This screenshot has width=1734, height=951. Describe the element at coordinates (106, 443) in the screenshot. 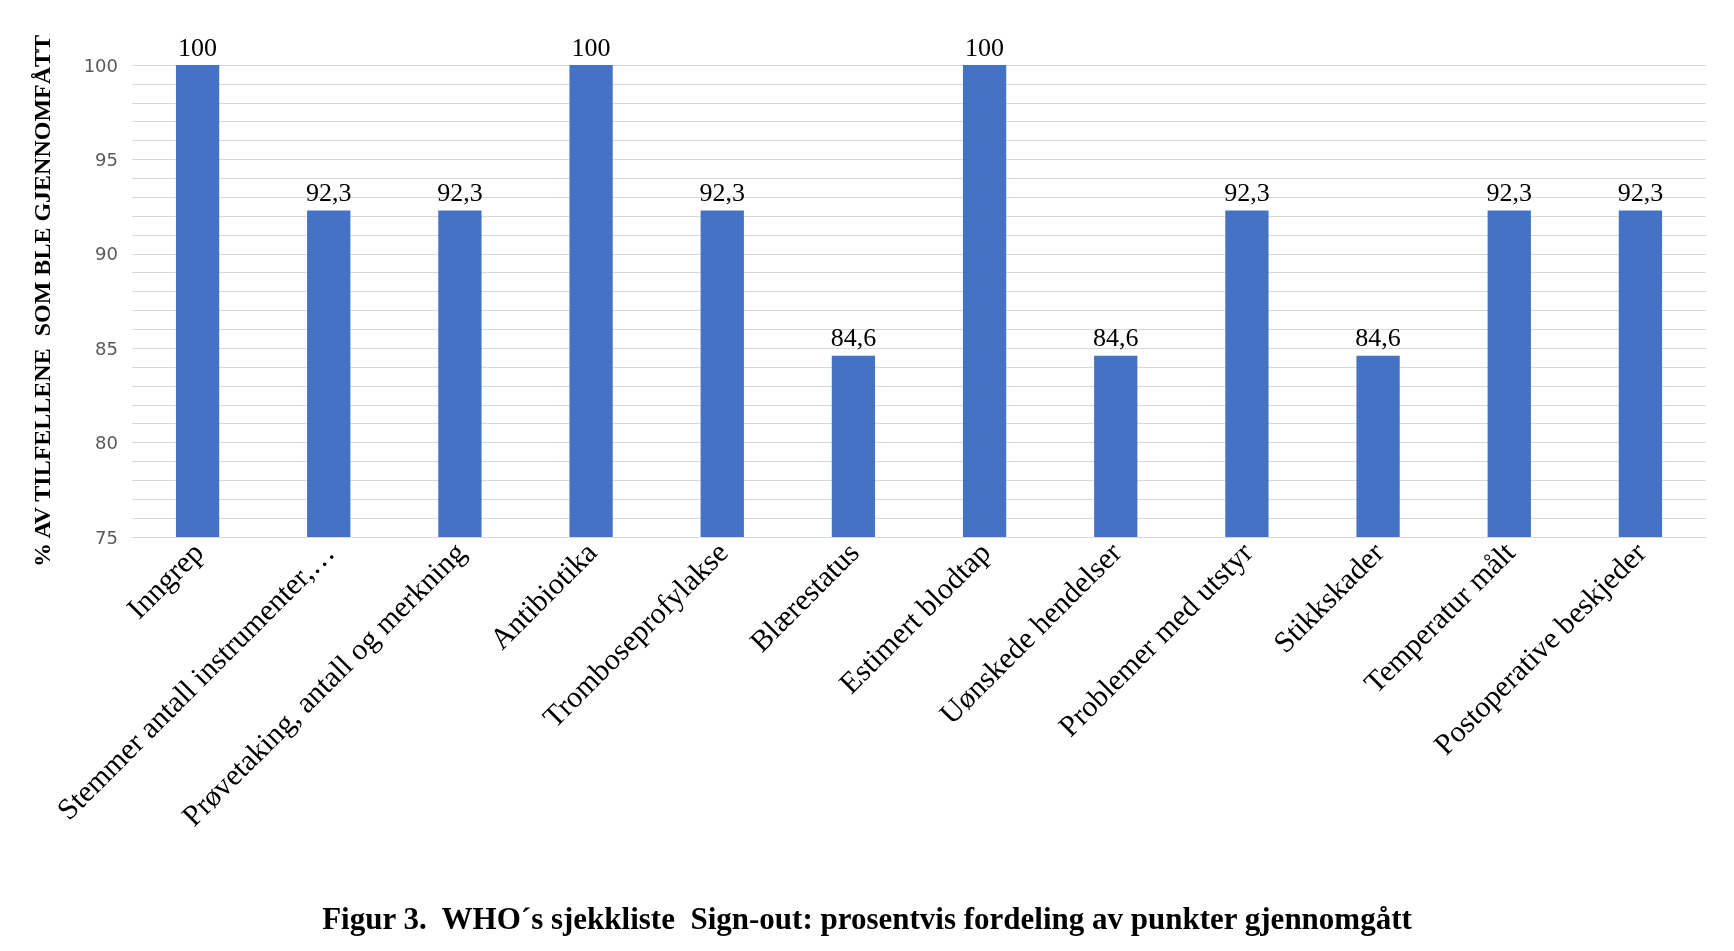

I see `y-tick-label: 80` at that location.